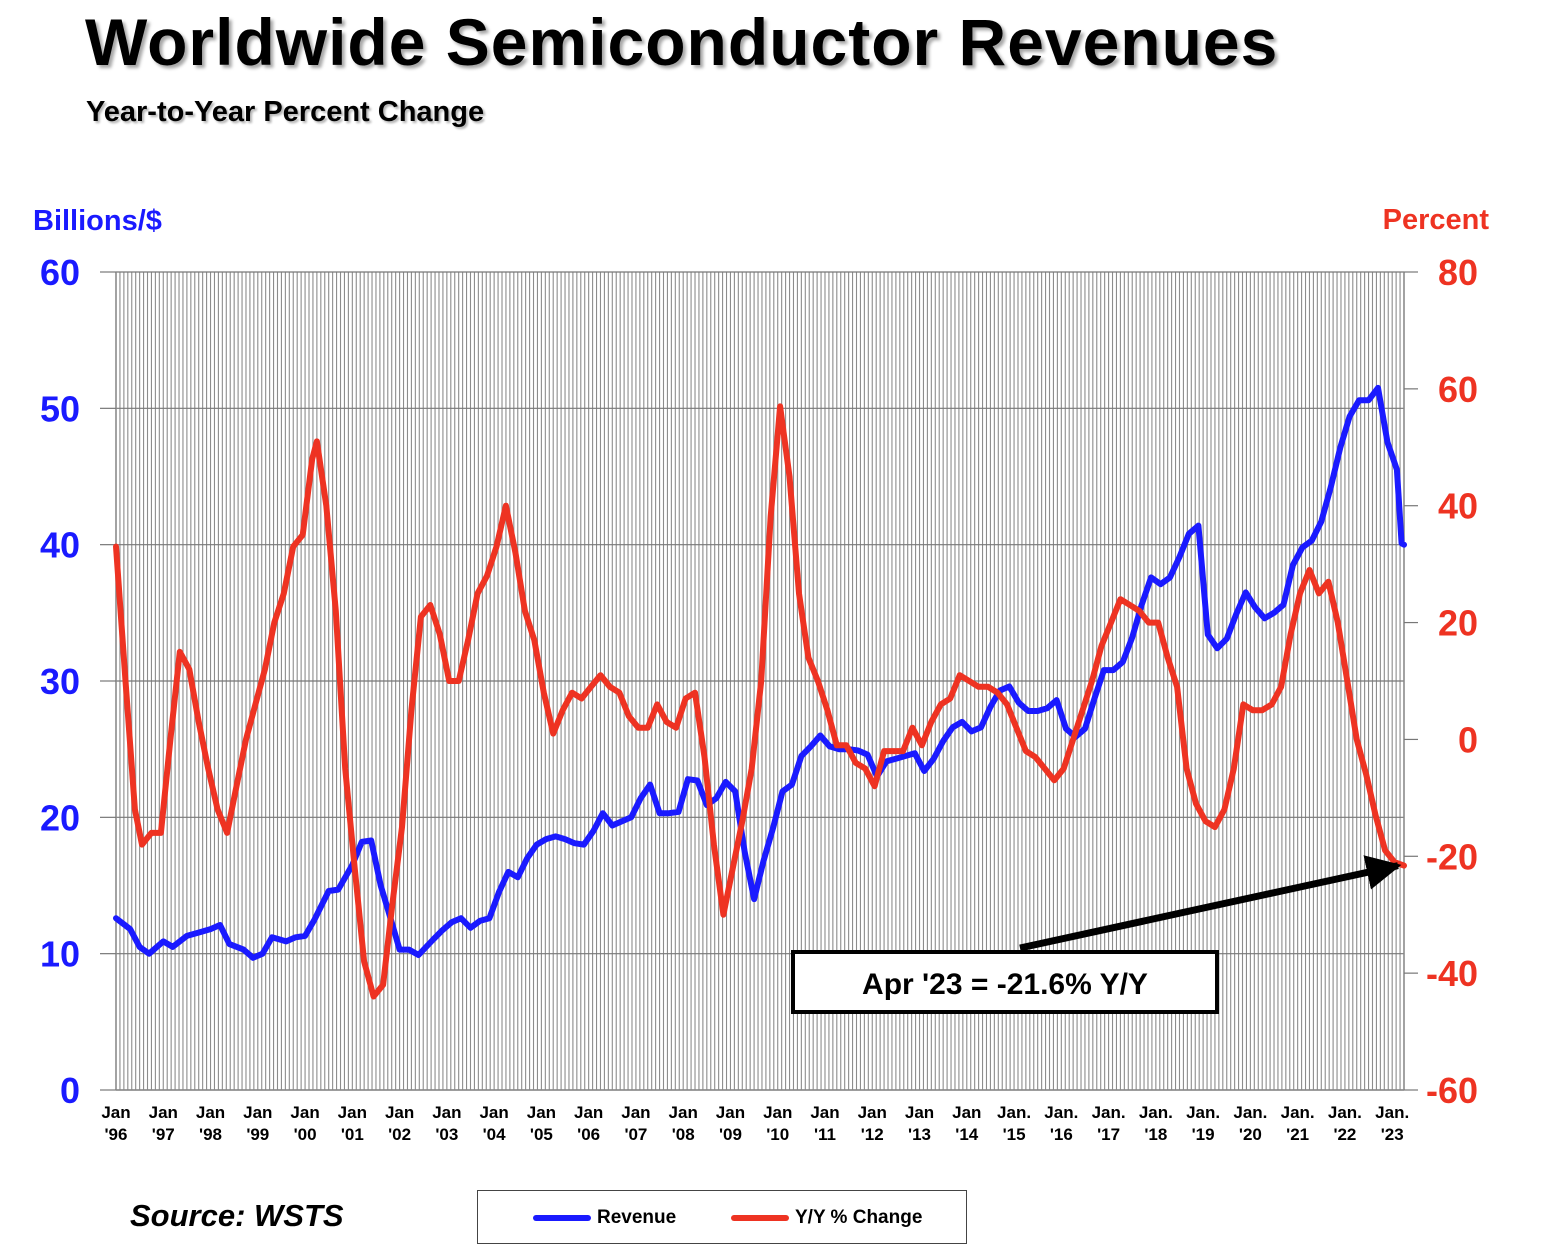 This screenshot has width=1550, height=1250. I want to click on right-tick-label: 0, so click(1468, 739).